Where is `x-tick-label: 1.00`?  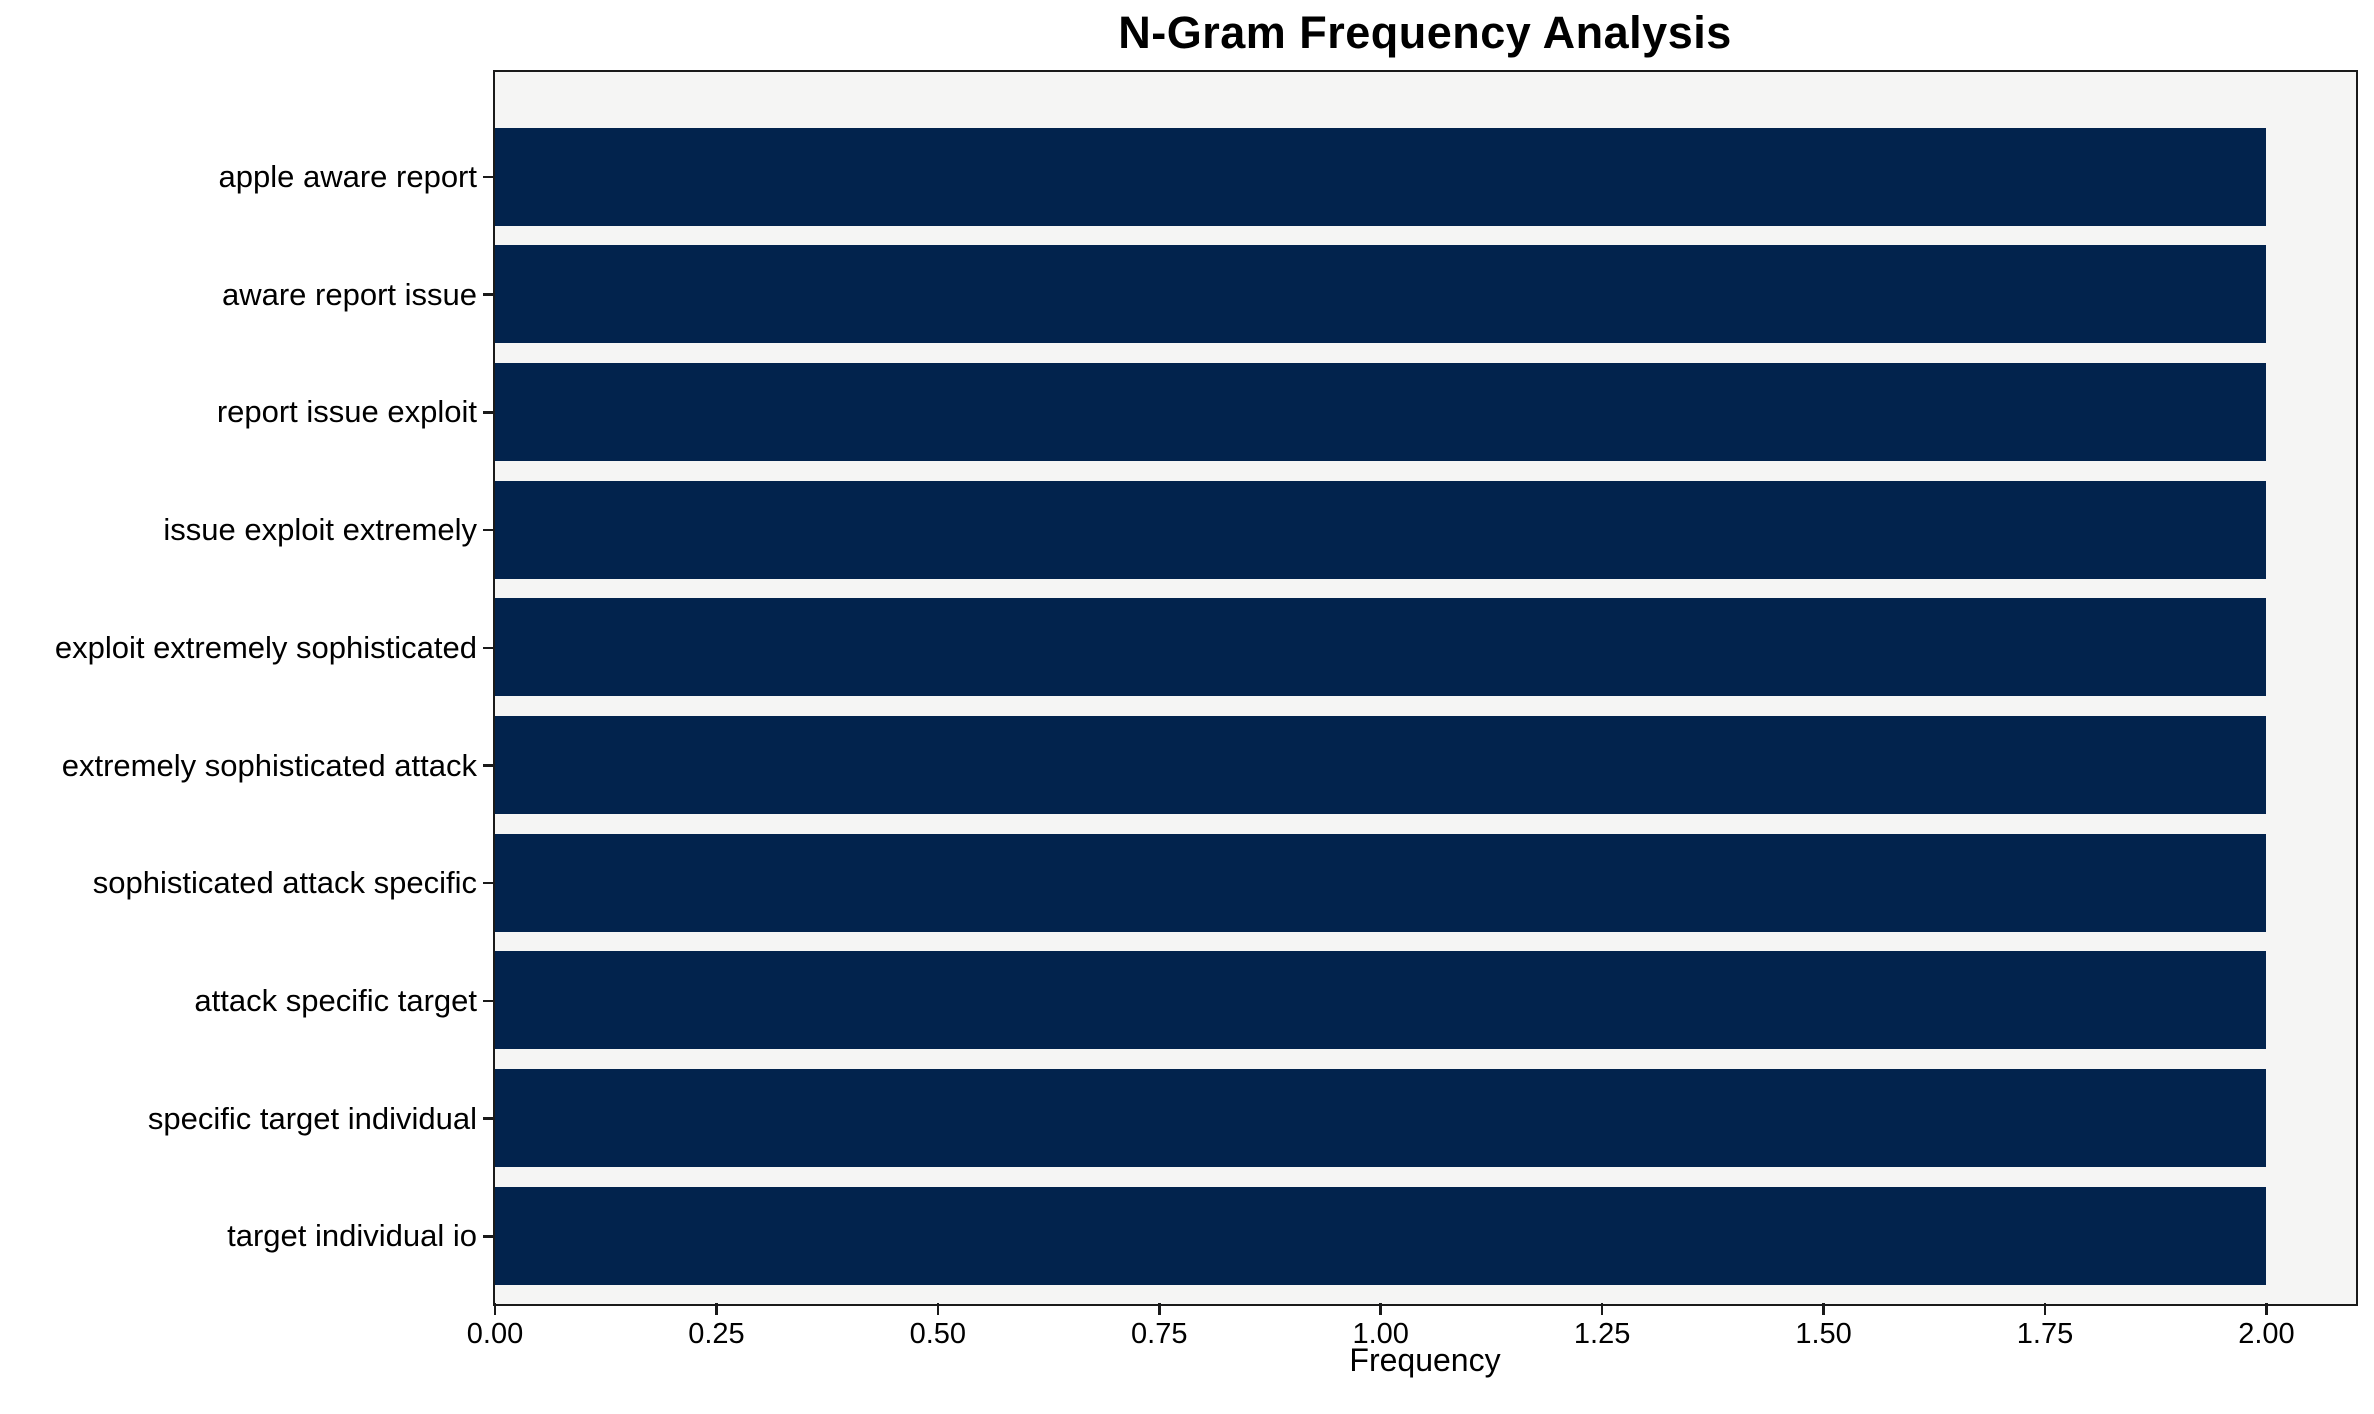 x-tick-label: 1.00 is located at coordinates (1380, 1334).